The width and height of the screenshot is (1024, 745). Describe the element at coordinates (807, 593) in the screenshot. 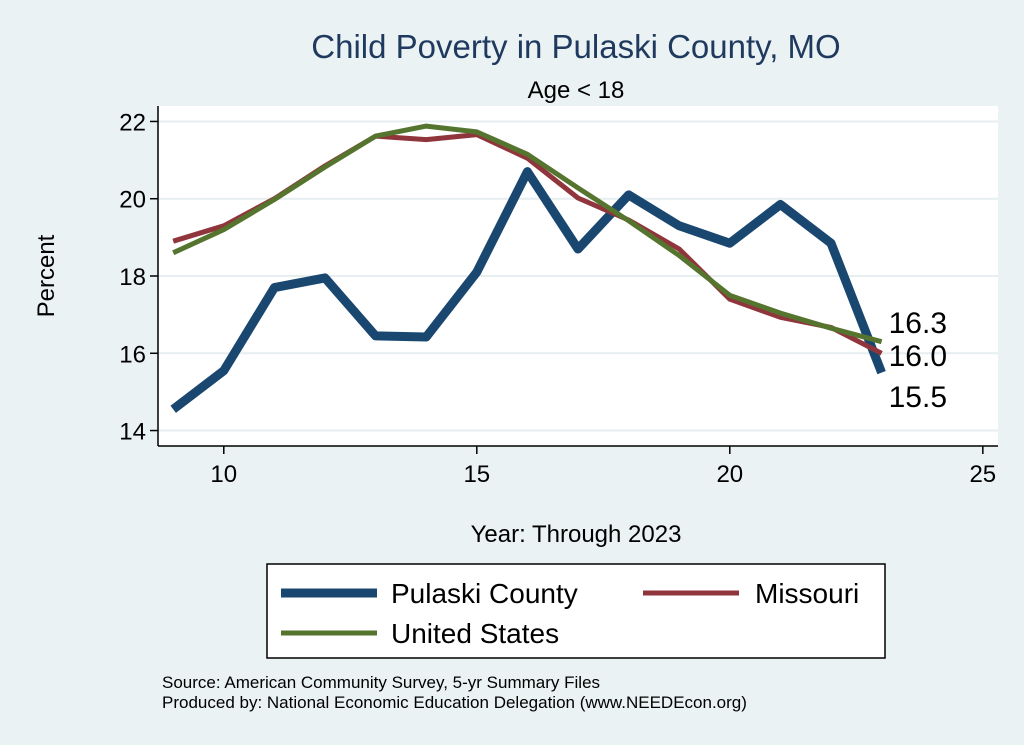

I see `legend-label-missouri: Missouri` at that location.